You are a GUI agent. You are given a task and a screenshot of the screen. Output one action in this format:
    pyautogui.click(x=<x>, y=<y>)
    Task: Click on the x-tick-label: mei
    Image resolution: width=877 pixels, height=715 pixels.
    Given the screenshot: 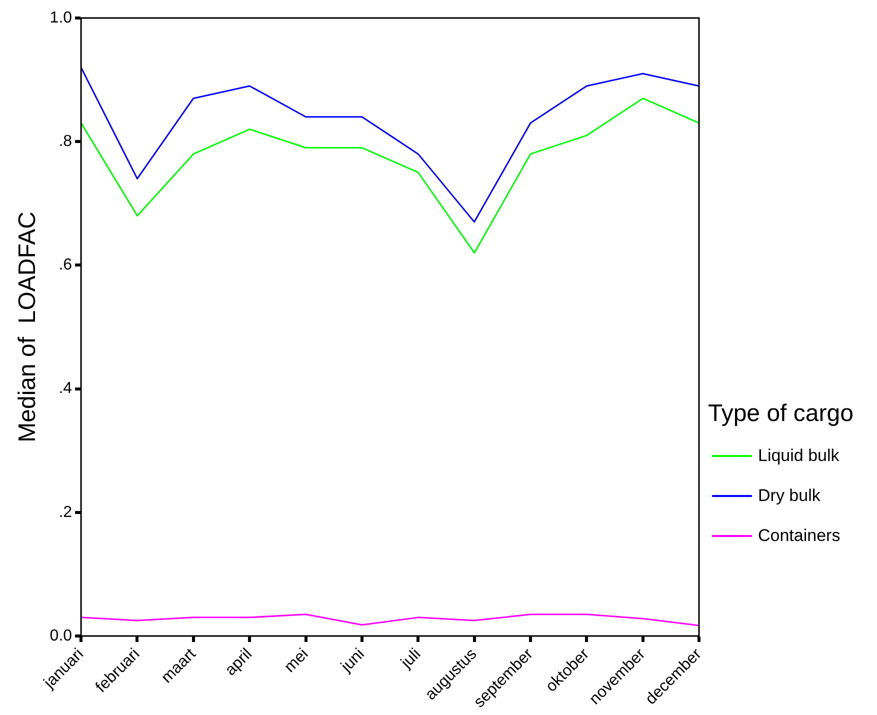 What is the action you would take?
    pyautogui.click(x=296, y=661)
    